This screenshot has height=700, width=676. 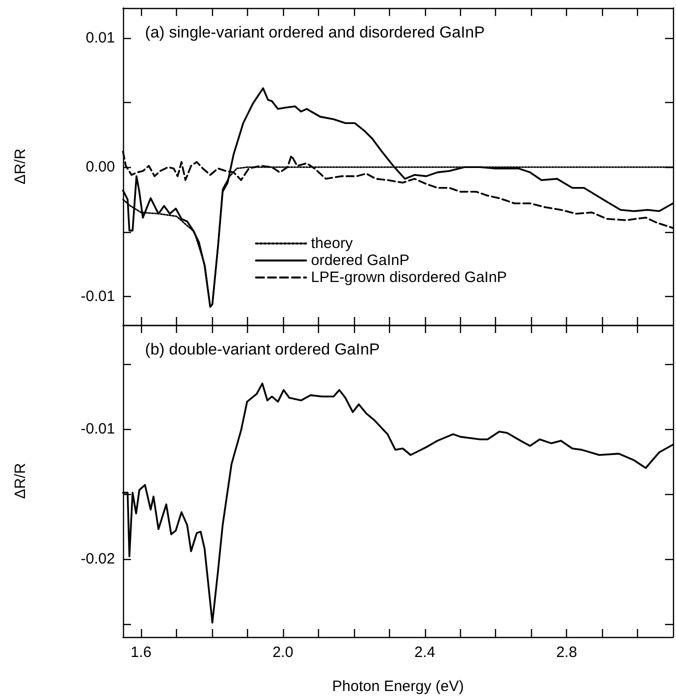 What do you see at coordinates (141, 652) in the screenshot?
I see `x-tick-label: 1.6` at bounding box center [141, 652].